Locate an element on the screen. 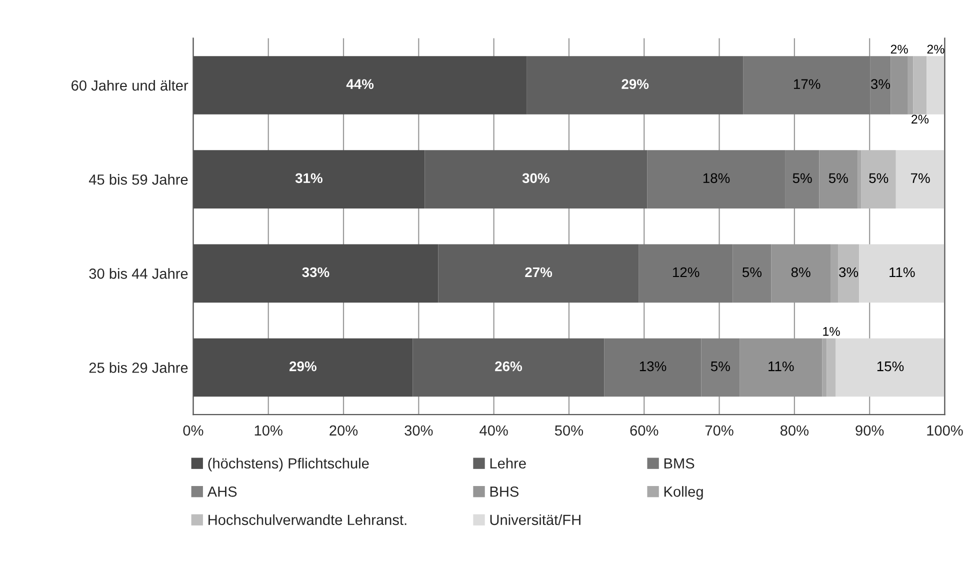  y-tick-label: 45 bis 59 Jahre is located at coordinates (138, 179).